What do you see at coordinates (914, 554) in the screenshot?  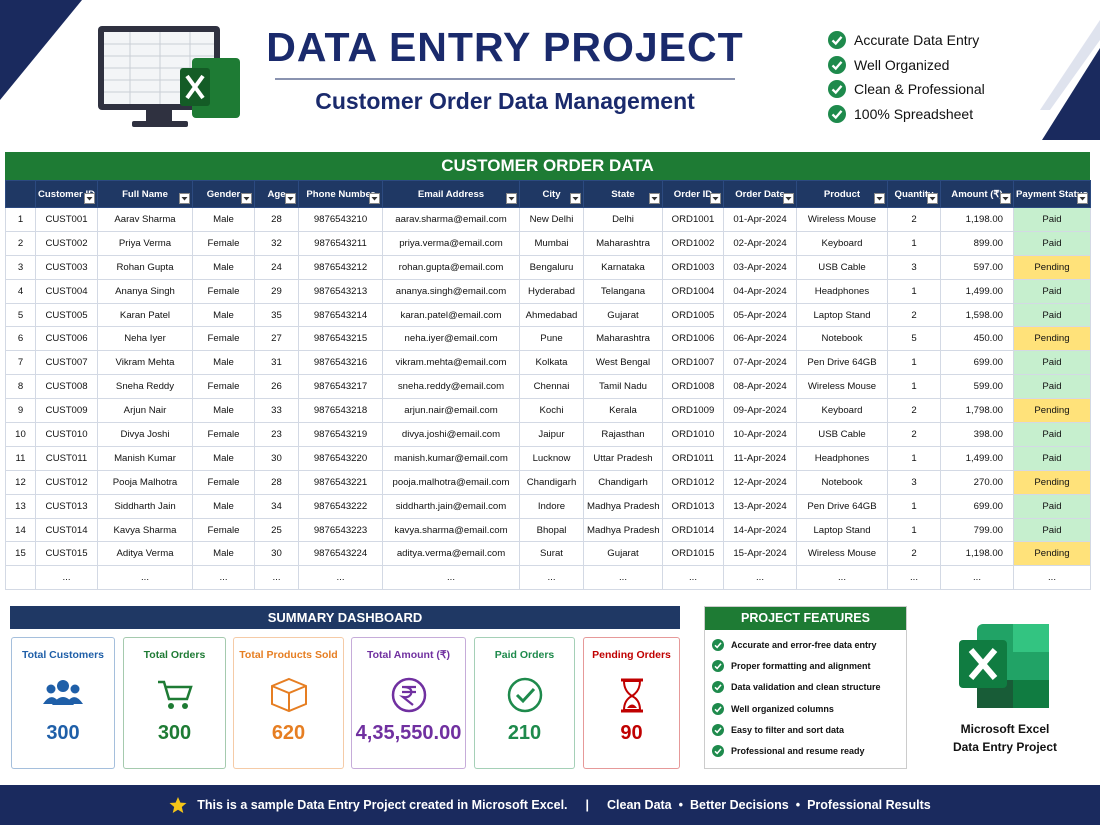 I see `table-cell: 2` at bounding box center [914, 554].